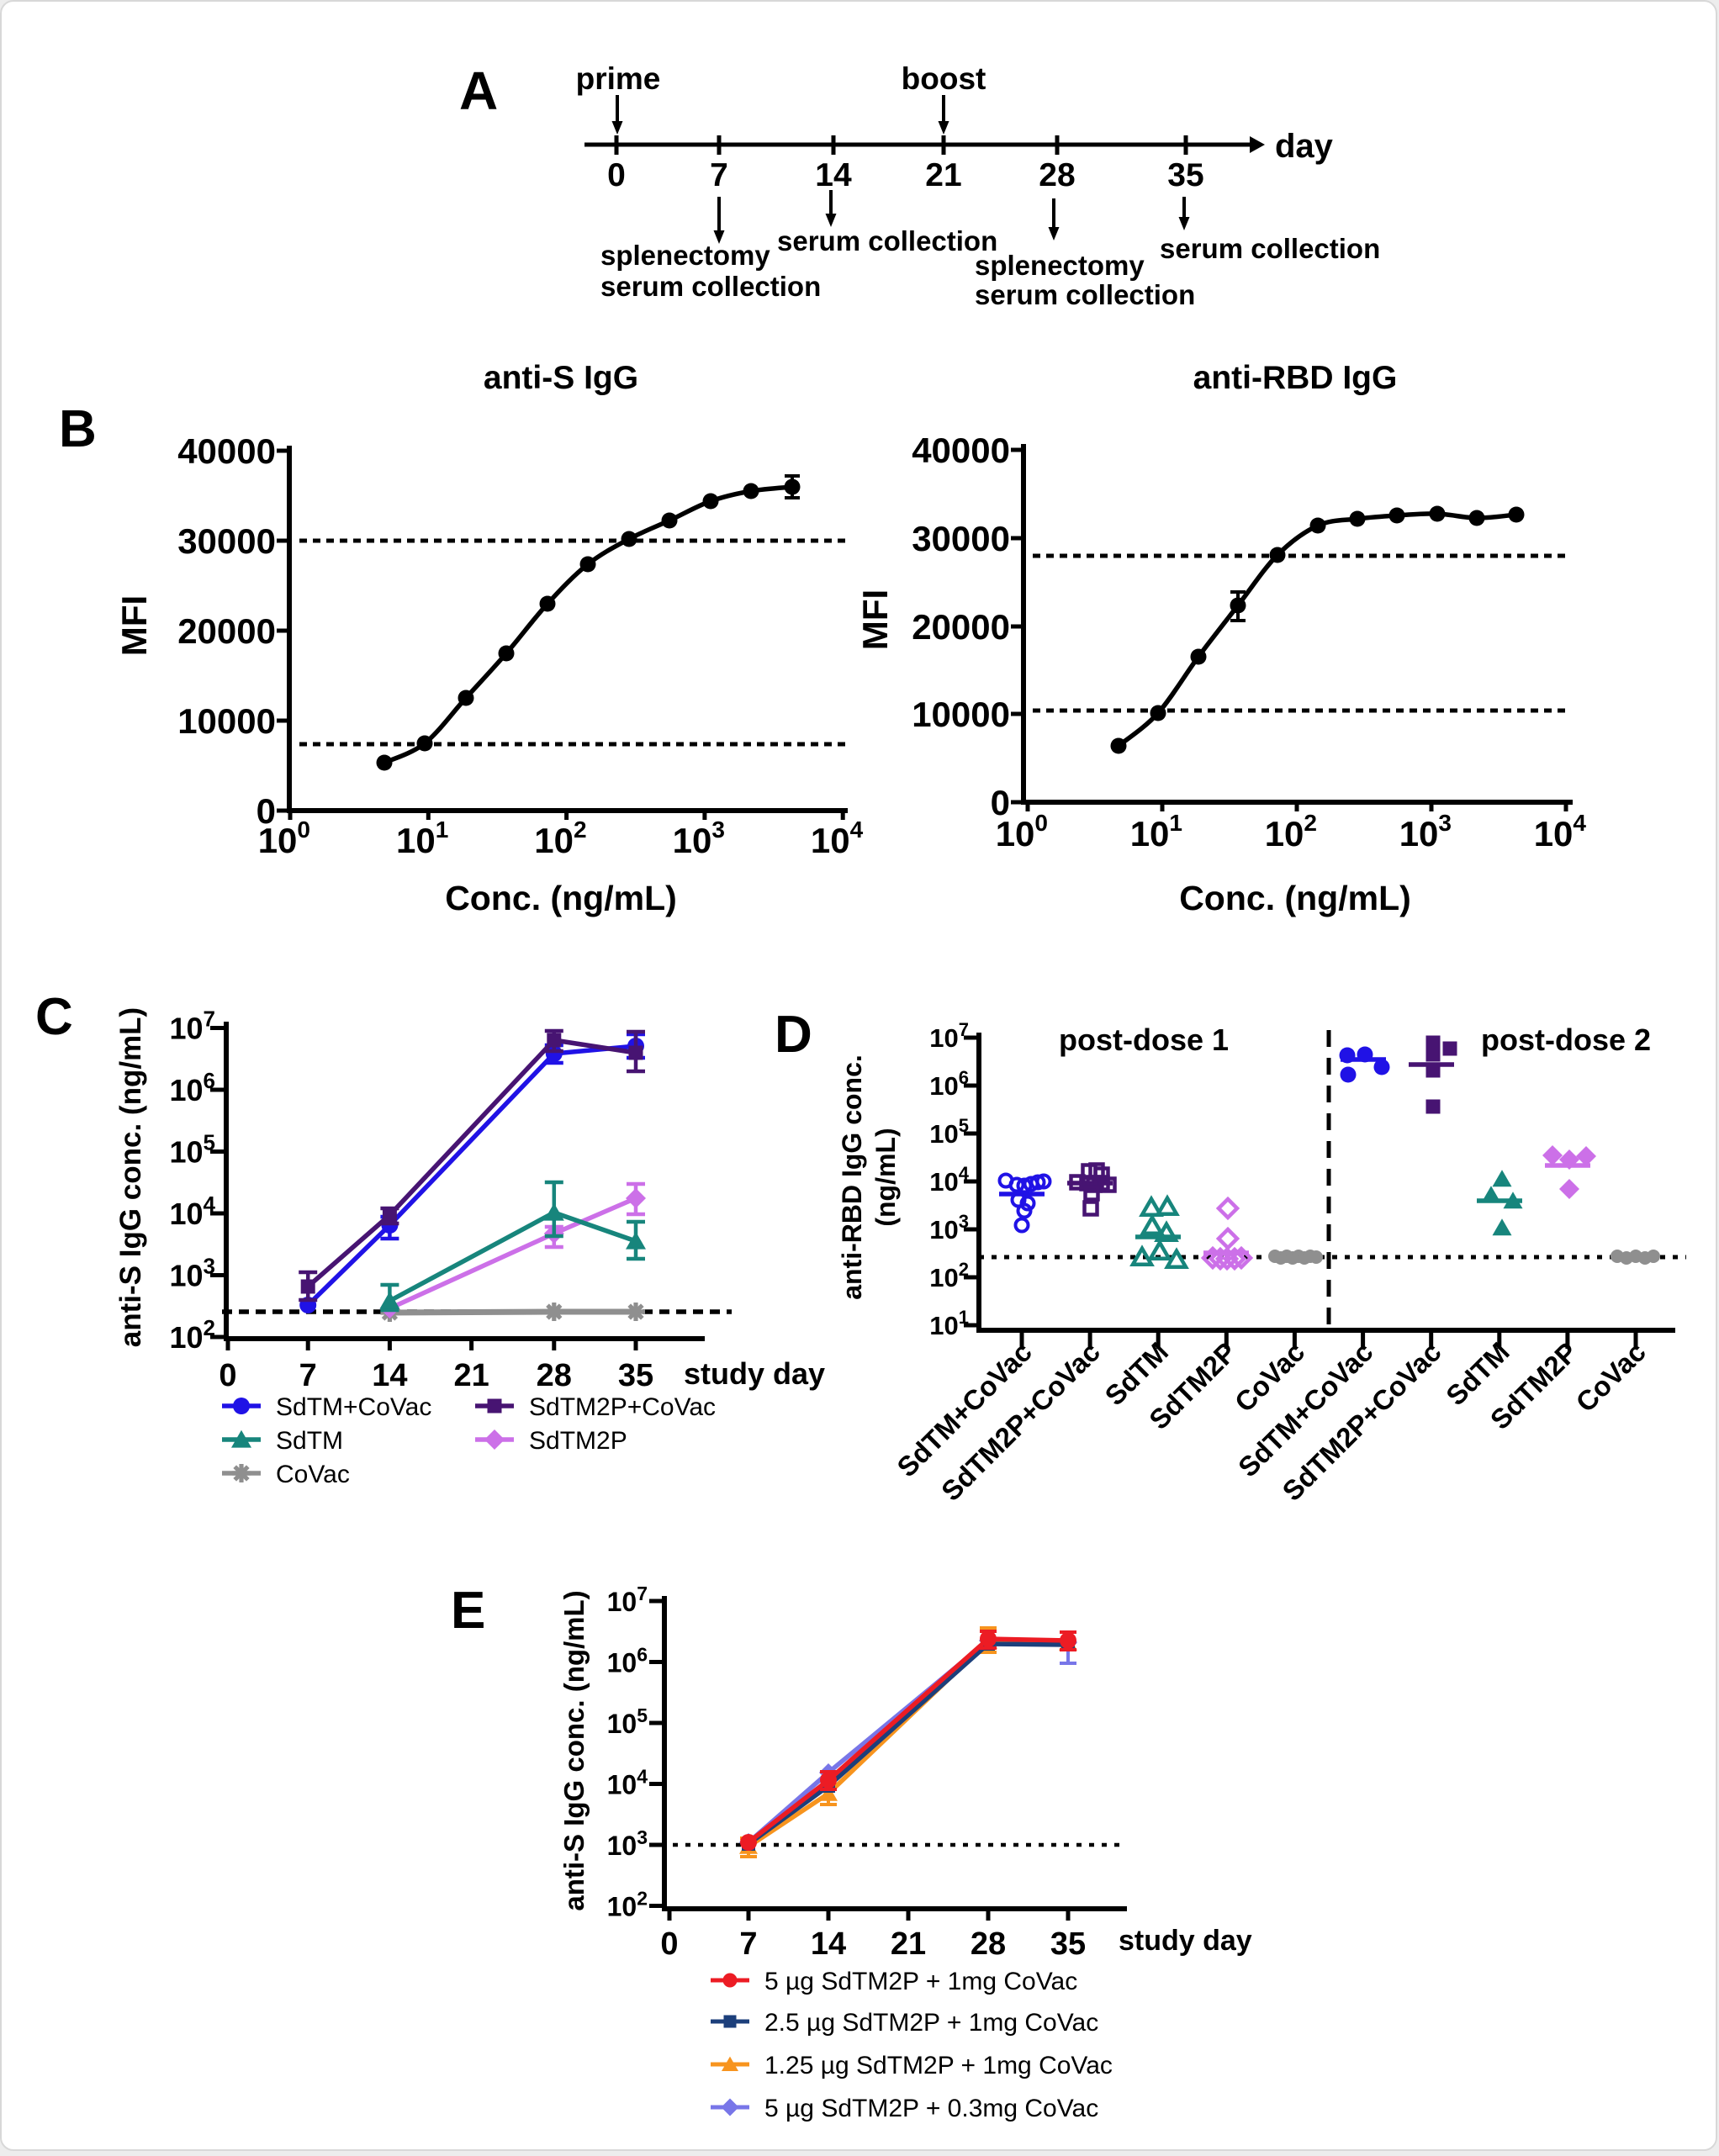 Image resolution: width=1719 pixels, height=2156 pixels. What do you see at coordinates (618, 78) in the screenshot?
I see `svg-text: prime` at bounding box center [618, 78].